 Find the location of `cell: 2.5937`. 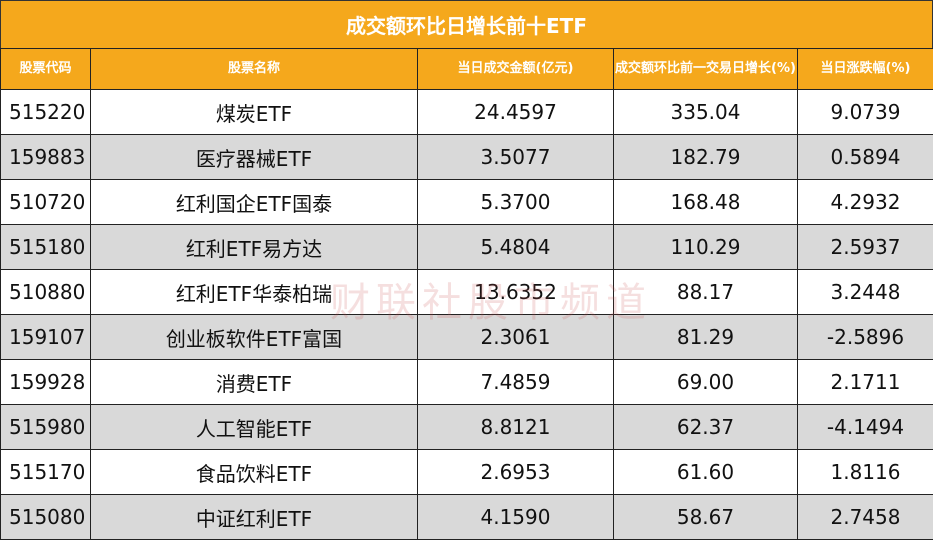

cell: 2.5937 is located at coordinates (865, 247).